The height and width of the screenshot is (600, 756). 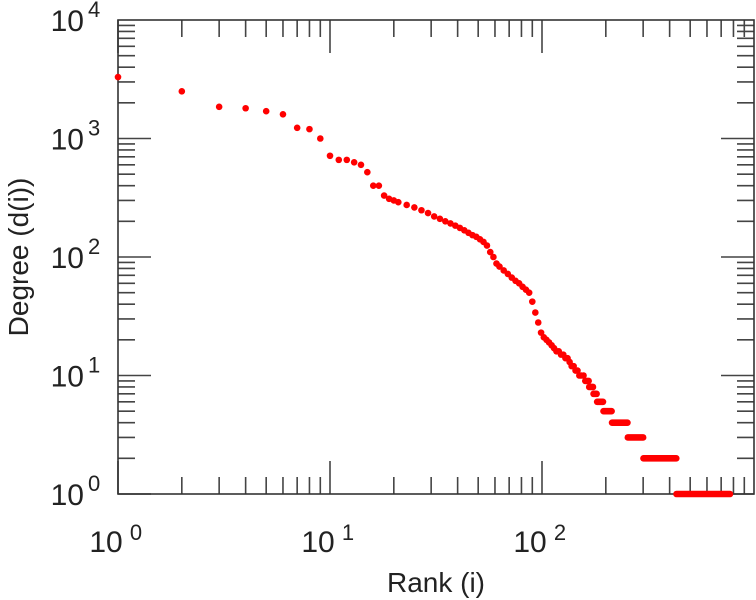 What do you see at coordinates (136, 532) in the screenshot?
I see `x-tick-exponent: 0` at bounding box center [136, 532].